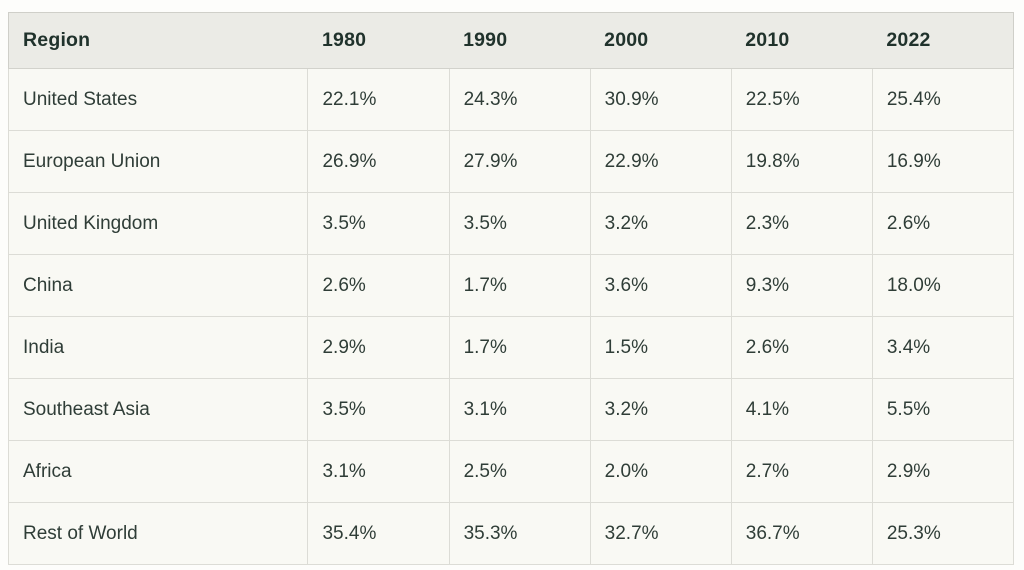 The width and height of the screenshot is (1024, 570). What do you see at coordinates (660, 99) in the screenshot?
I see `value-cell: 30.9%` at bounding box center [660, 99].